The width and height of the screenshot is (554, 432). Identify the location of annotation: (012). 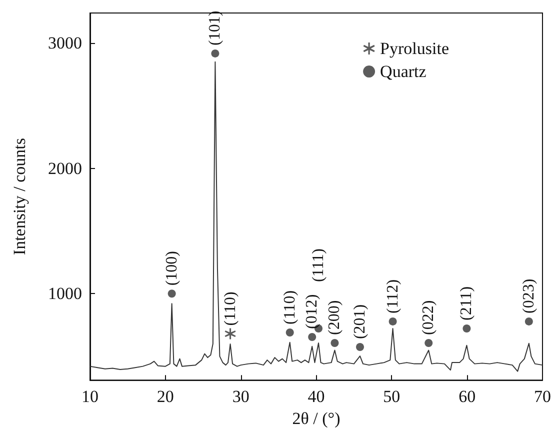
(312, 311).